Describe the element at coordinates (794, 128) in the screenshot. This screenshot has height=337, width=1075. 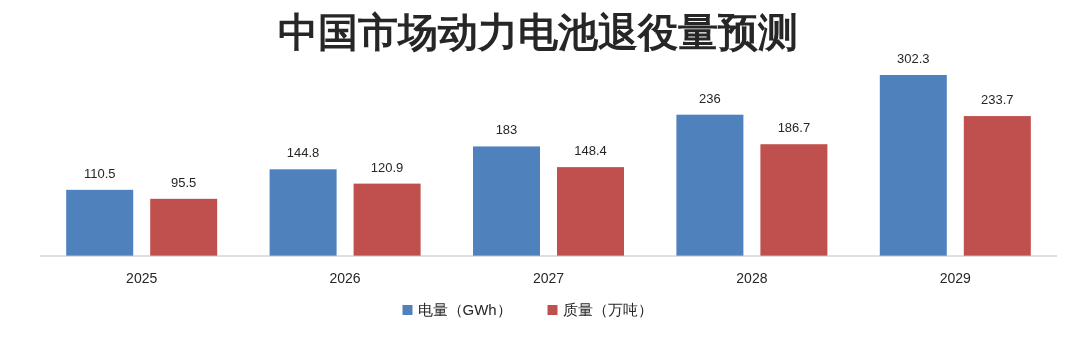
I see `data-label: 186.7` at that location.